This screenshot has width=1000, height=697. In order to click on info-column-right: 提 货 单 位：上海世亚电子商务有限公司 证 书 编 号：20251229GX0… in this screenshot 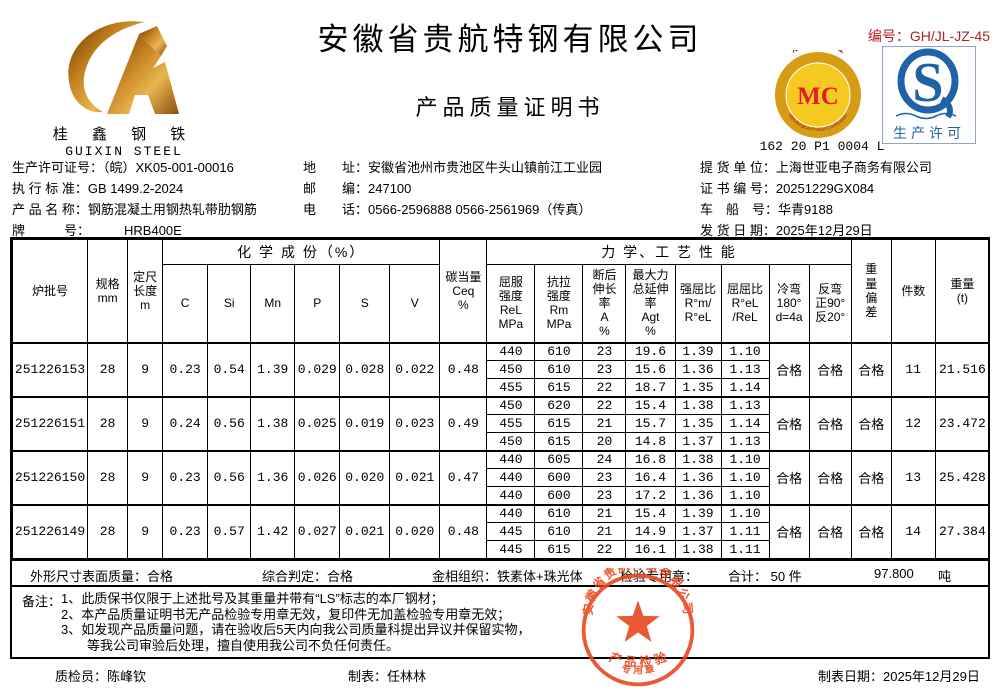, I will do `click(845, 199)`.